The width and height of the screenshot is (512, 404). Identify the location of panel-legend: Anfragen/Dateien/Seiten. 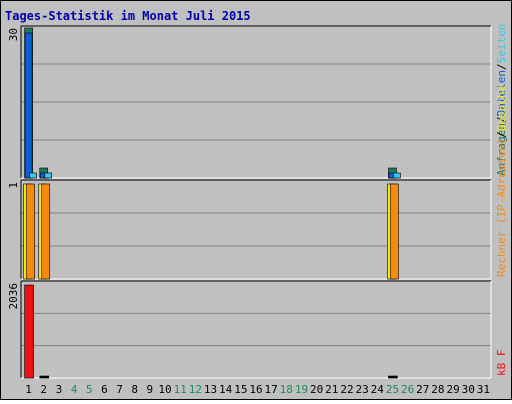
(501, 100).